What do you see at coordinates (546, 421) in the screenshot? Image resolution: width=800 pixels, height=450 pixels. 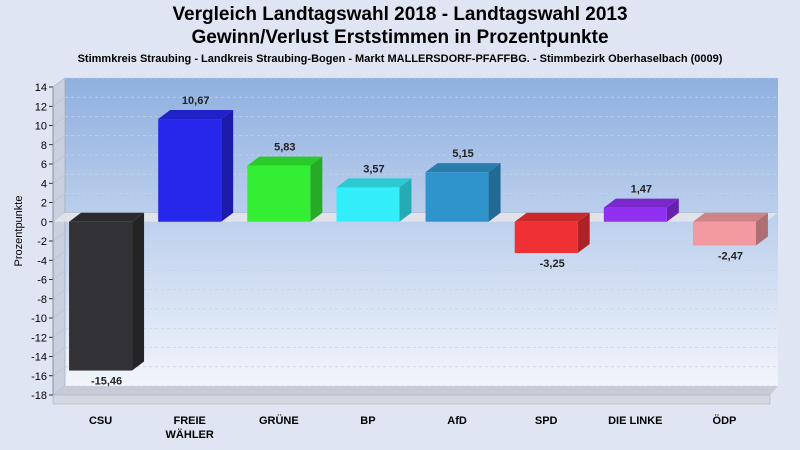 I see `x-tick-label: SPD` at bounding box center [546, 421].